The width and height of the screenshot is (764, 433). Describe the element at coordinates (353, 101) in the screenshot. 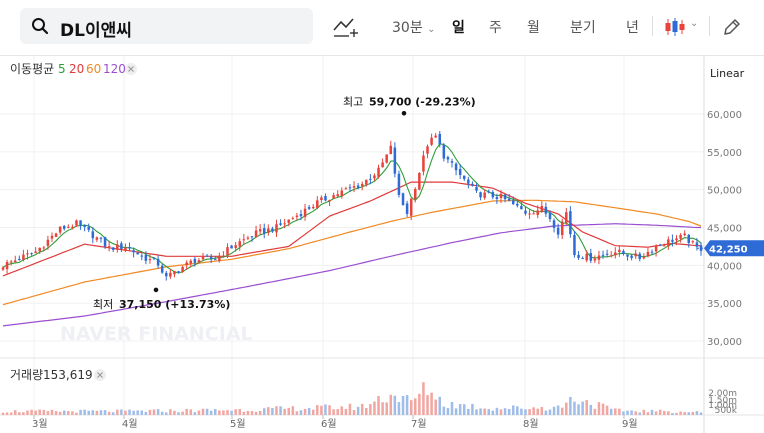

I see `high-label: 최고` at that location.